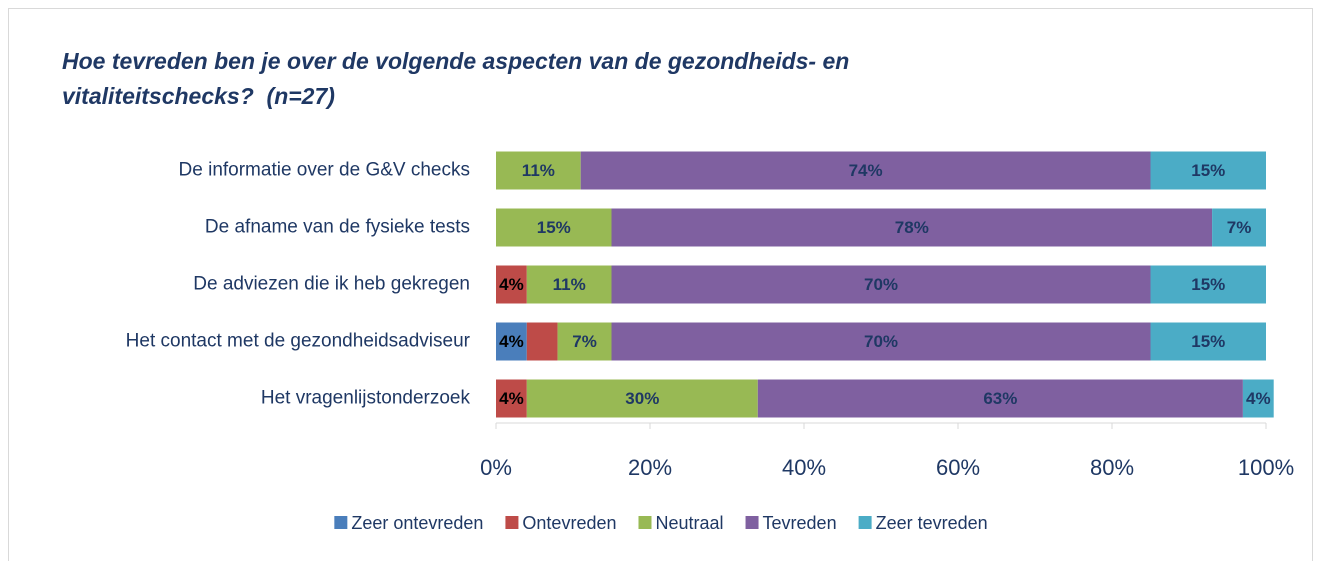  What do you see at coordinates (569, 523) in the screenshot?
I see `legend-label: Ontevreden` at bounding box center [569, 523].